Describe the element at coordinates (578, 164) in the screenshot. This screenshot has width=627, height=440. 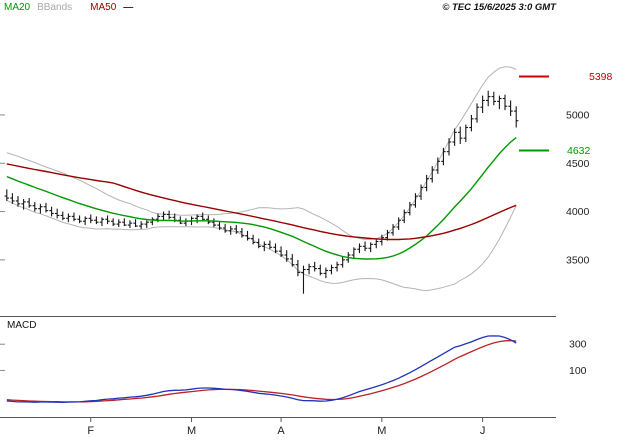
I see `price-axis-label: 4500` at that location.